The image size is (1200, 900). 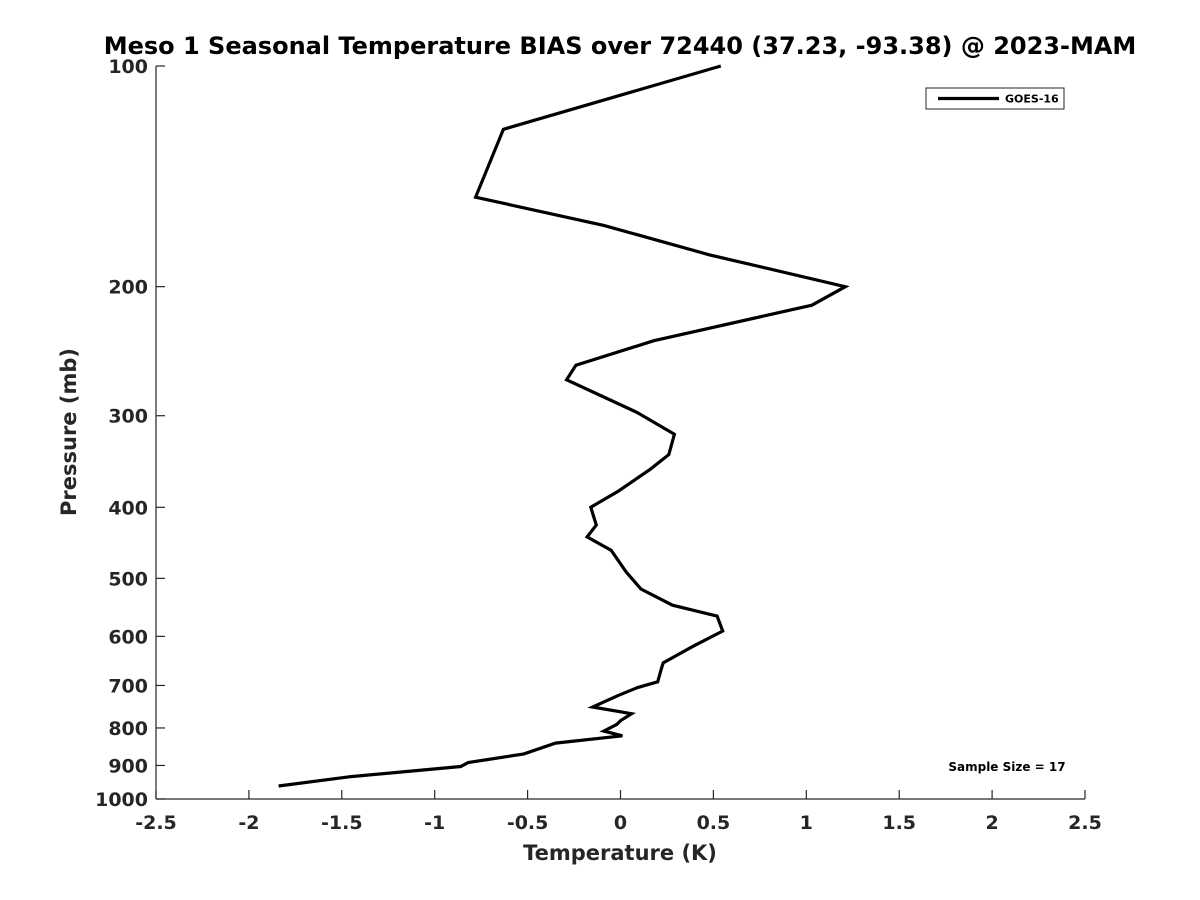 What do you see at coordinates (248, 823) in the screenshot?
I see `x-tick-label: -2` at bounding box center [248, 823].